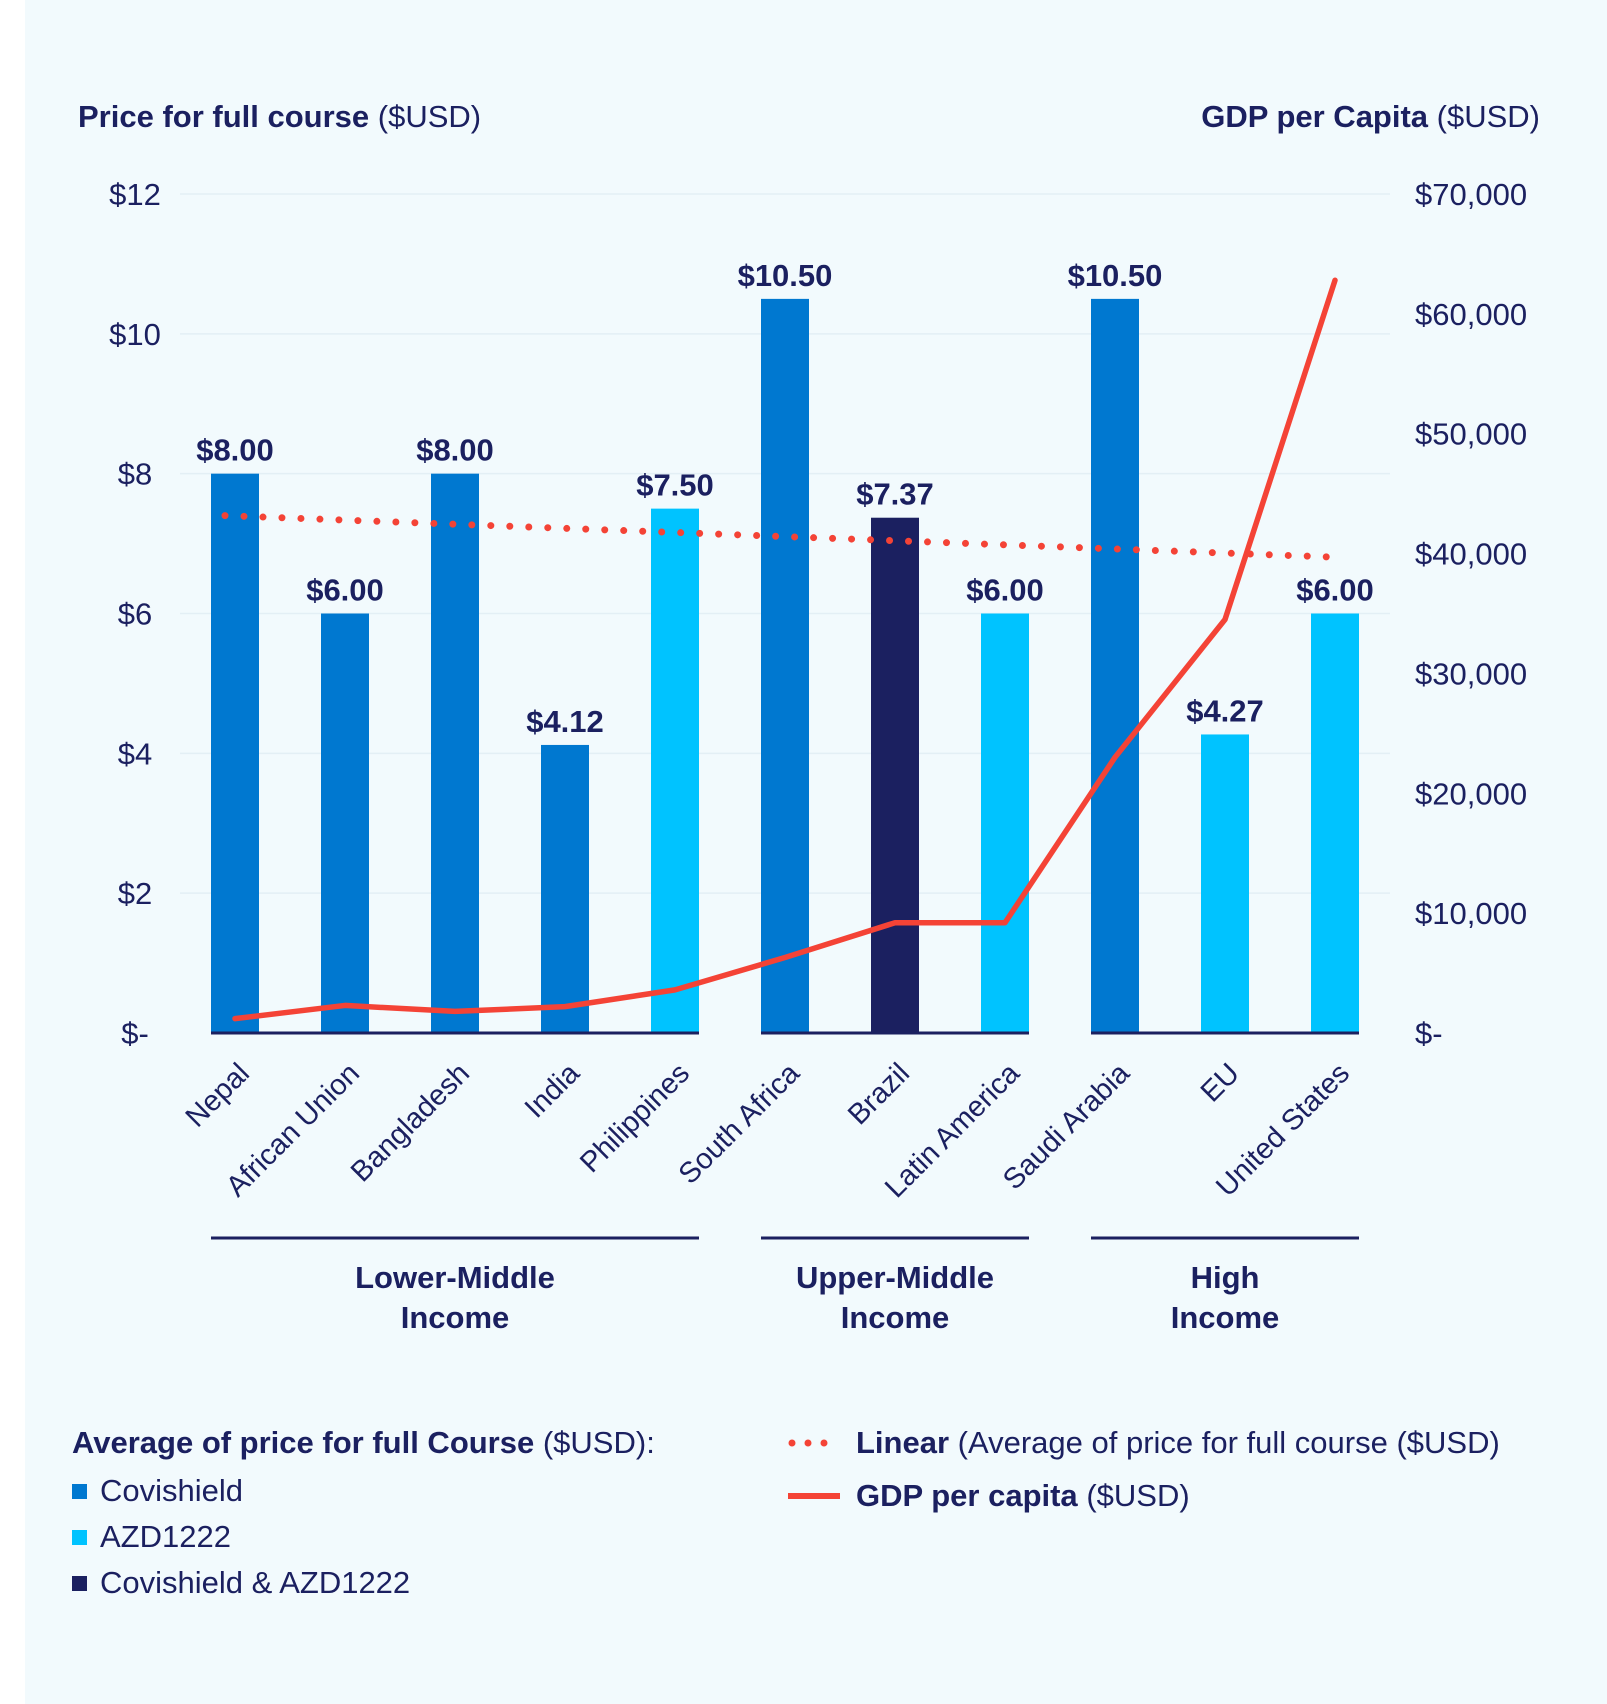  Describe the element at coordinates (1228, 1442) in the screenshot. I see `legend-linear-desc: (Average of price for full course ($USD)` at that location.